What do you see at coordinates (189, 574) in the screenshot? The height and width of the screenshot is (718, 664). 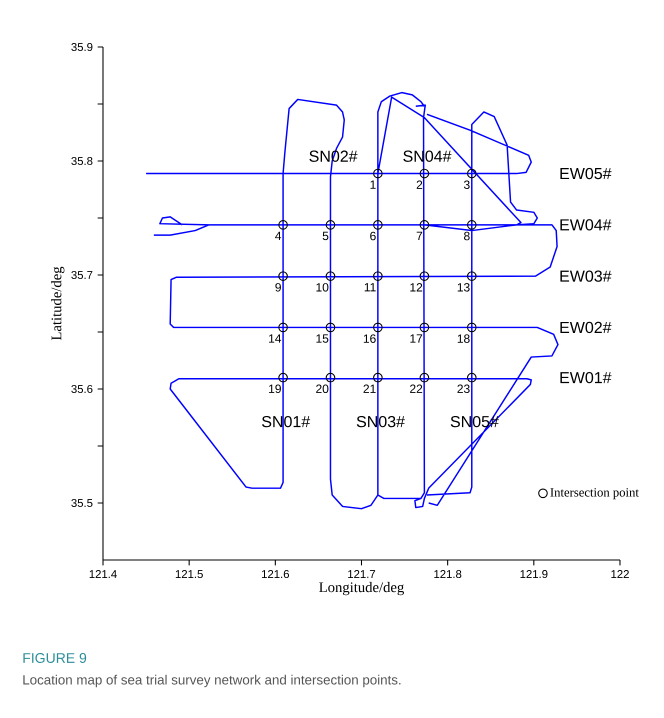 I see `x-tick-label: 121.5` at bounding box center [189, 574].